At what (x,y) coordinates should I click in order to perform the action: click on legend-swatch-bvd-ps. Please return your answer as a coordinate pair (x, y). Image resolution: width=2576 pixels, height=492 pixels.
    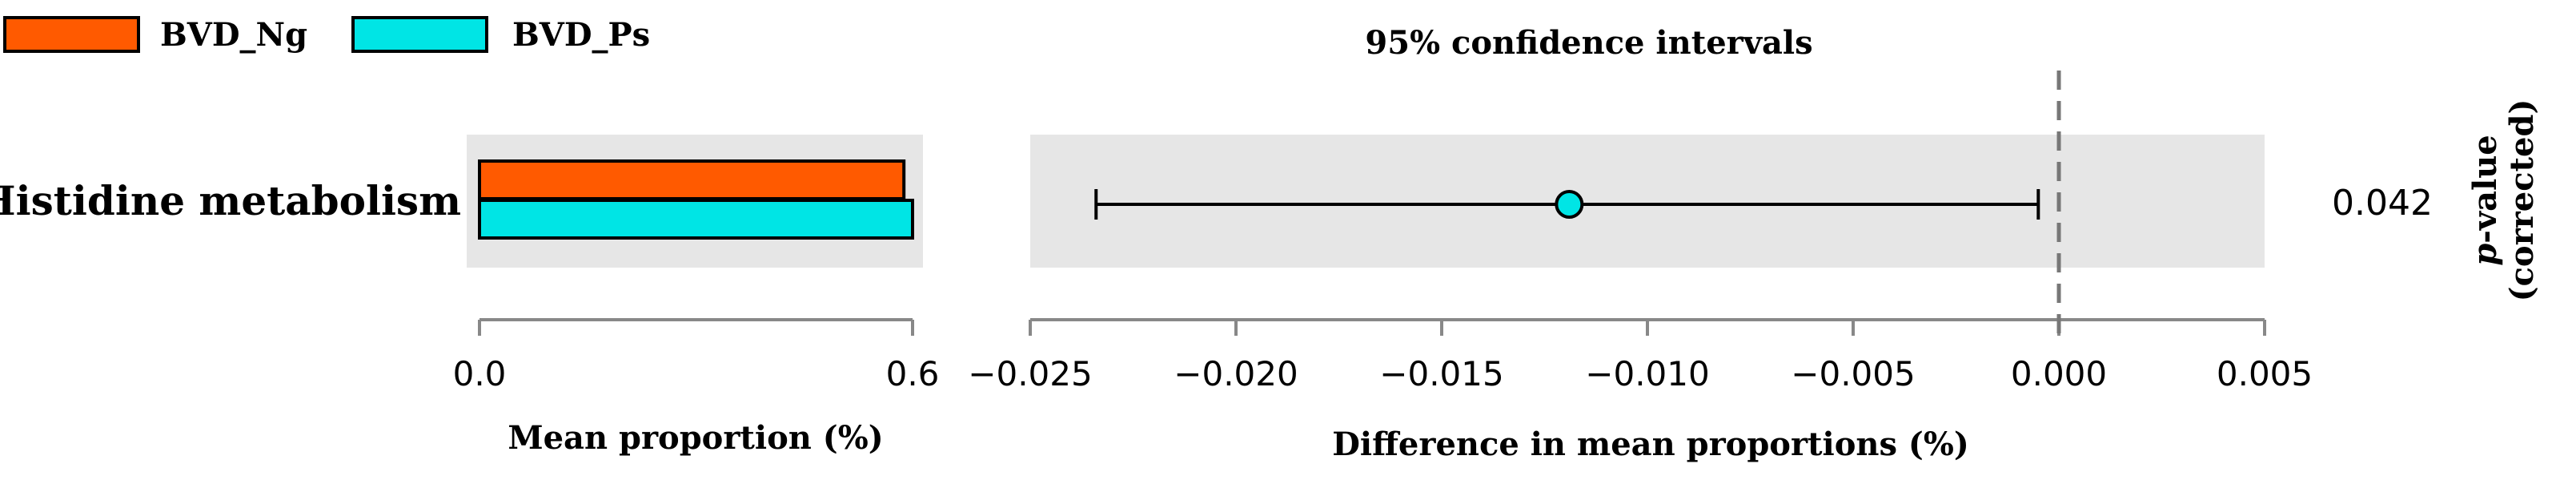
    Looking at the image, I should click on (420, 34).